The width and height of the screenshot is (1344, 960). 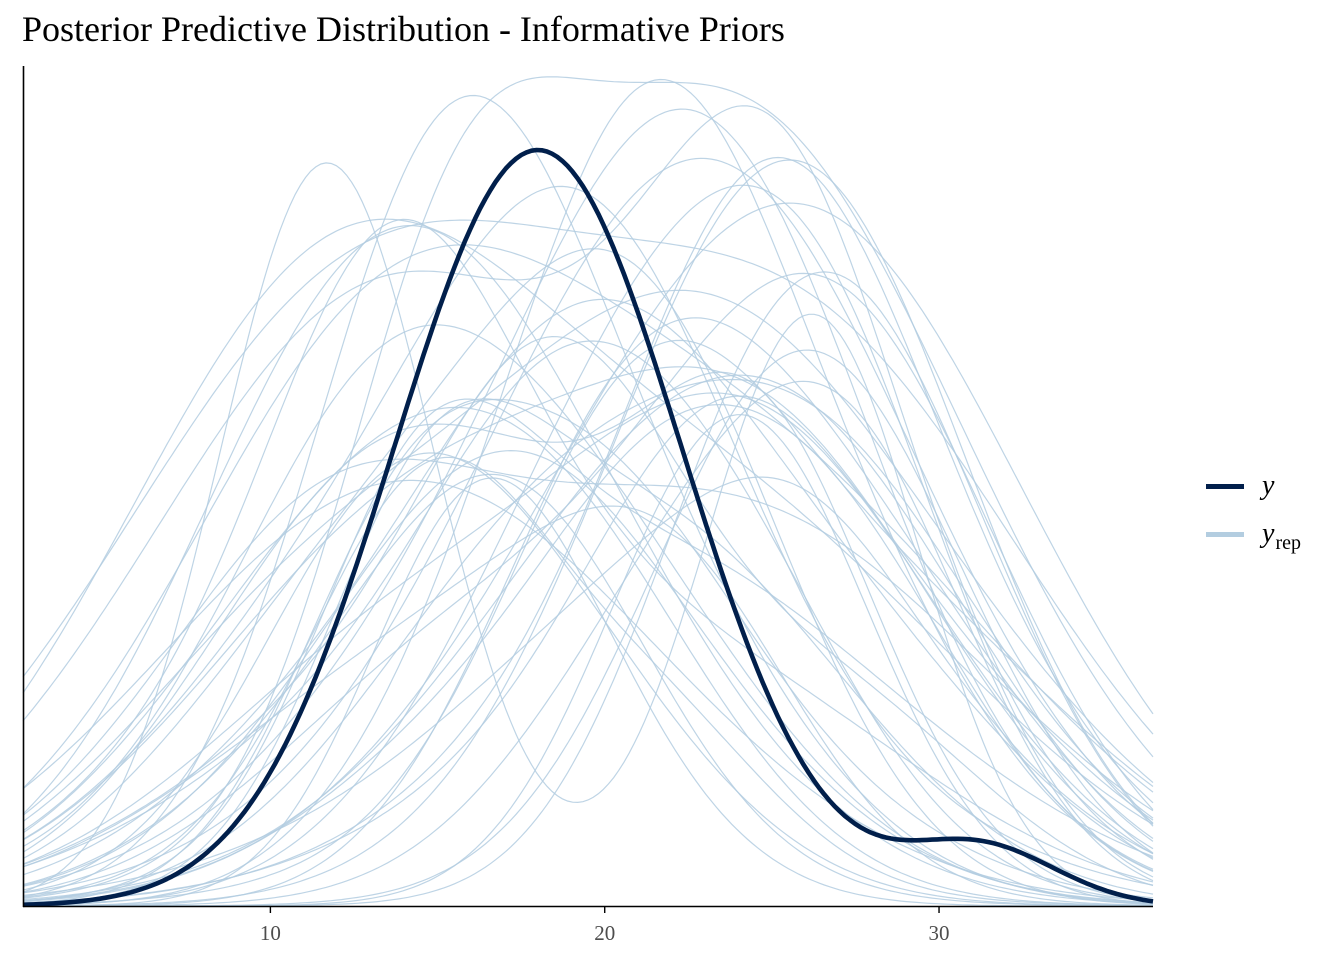 I want to click on legend: y yrep, so click(x=1253, y=510).